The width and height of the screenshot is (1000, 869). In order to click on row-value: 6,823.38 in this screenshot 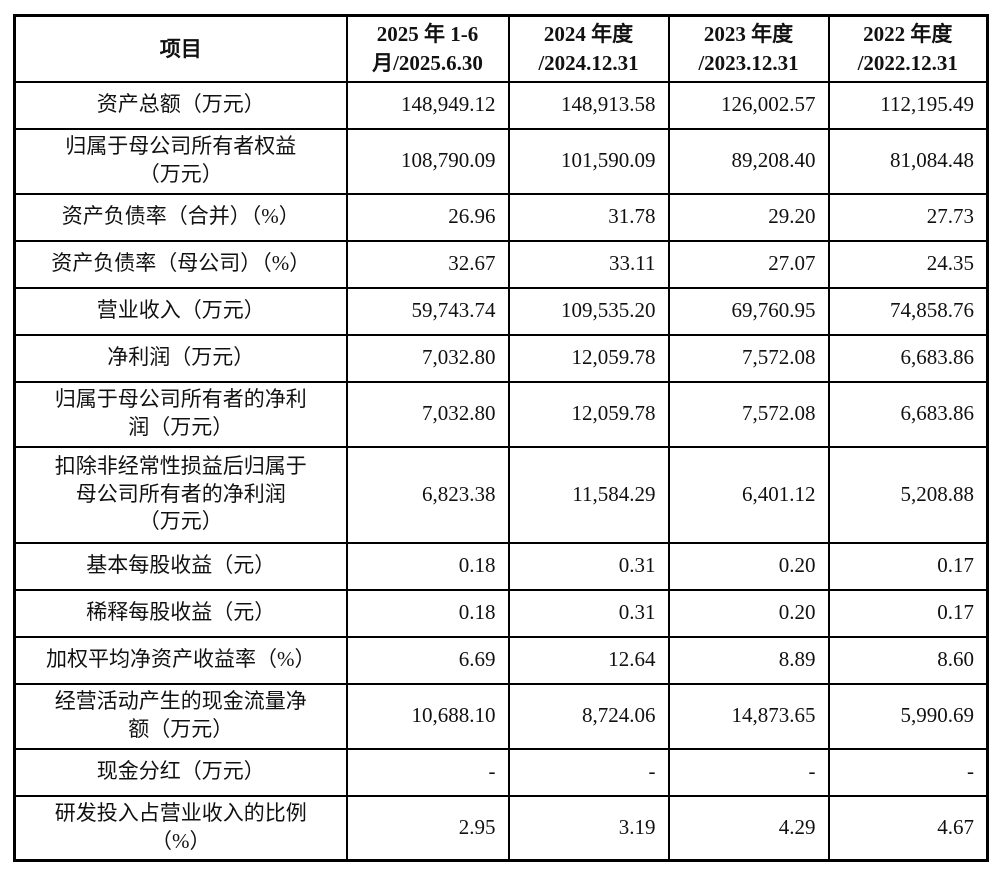, I will do `click(427, 494)`.